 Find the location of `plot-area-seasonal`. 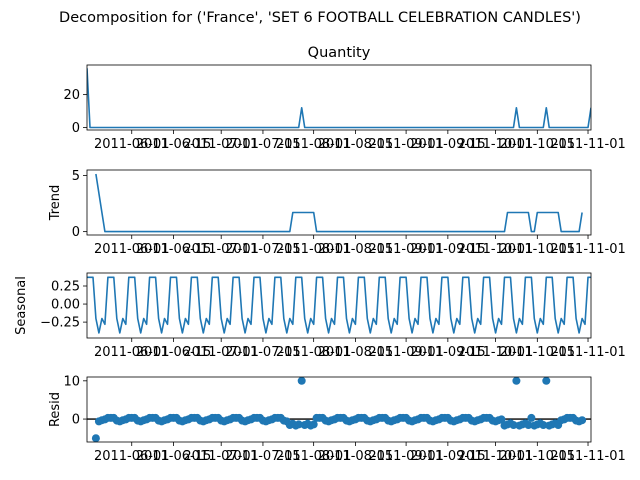

plot-area-seasonal is located at coordinates (339, 305).